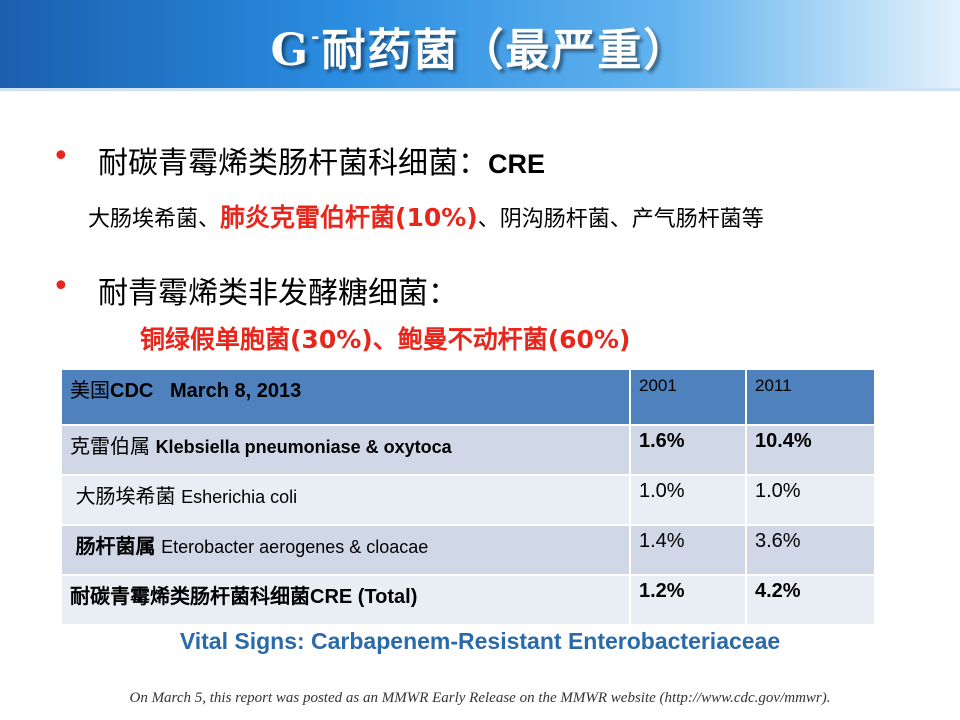  I want to click on title-bar: G-耐药菌（最严重）, so click(480, 45).